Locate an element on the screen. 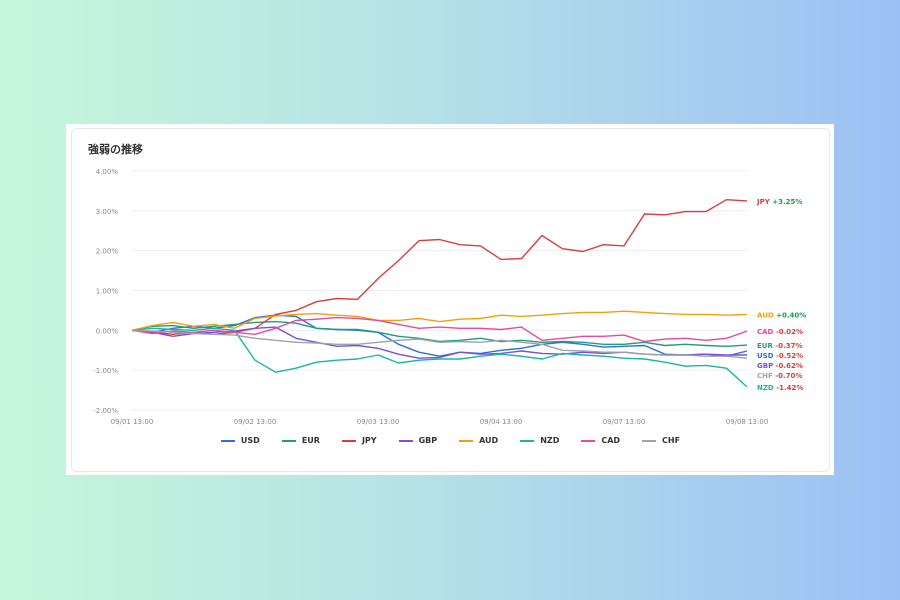 The image size is (900, 600). y-tick-label: 2.00% is located at coordinates (107, 252).